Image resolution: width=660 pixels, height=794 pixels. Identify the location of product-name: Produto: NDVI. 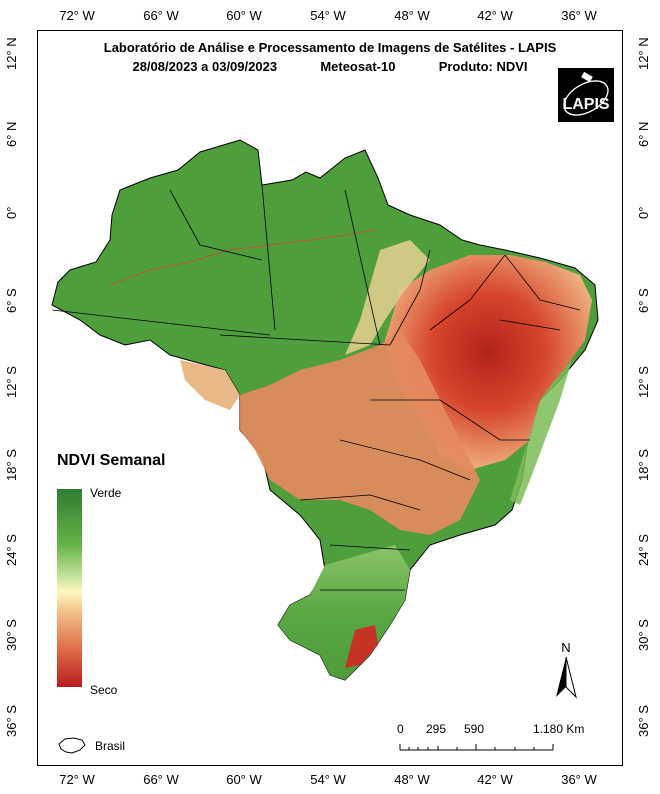
(483, 66).